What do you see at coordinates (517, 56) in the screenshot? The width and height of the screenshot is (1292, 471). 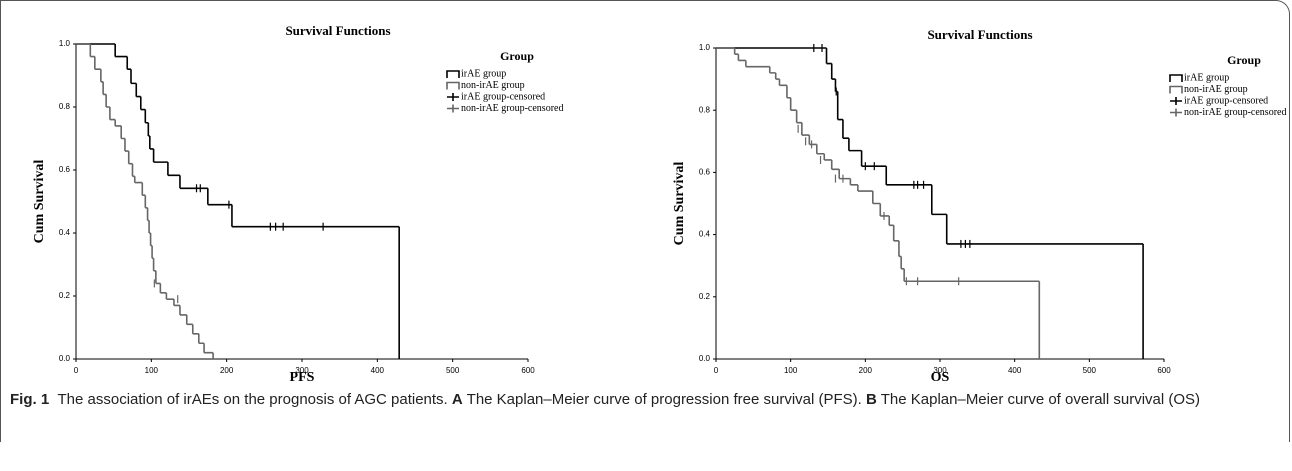 I see `legend-title: Group` at bounding box center [517, 56].